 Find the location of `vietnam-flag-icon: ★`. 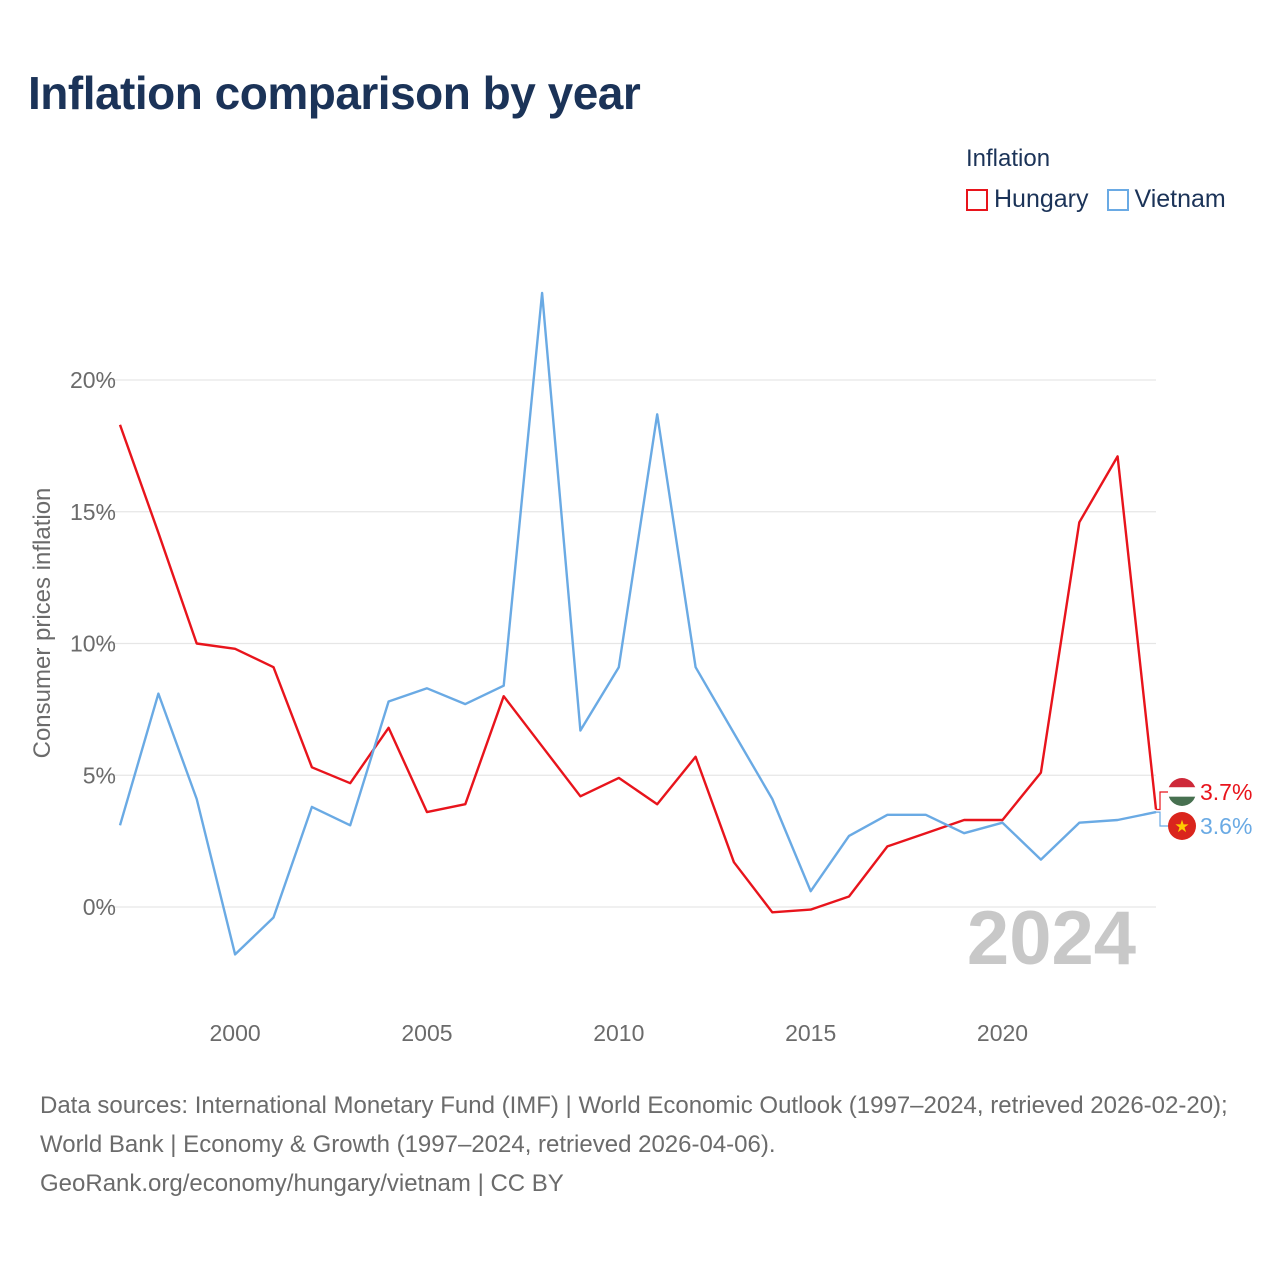

vietnam-flag-icon: ★ is located at coordinates (1182, 826).